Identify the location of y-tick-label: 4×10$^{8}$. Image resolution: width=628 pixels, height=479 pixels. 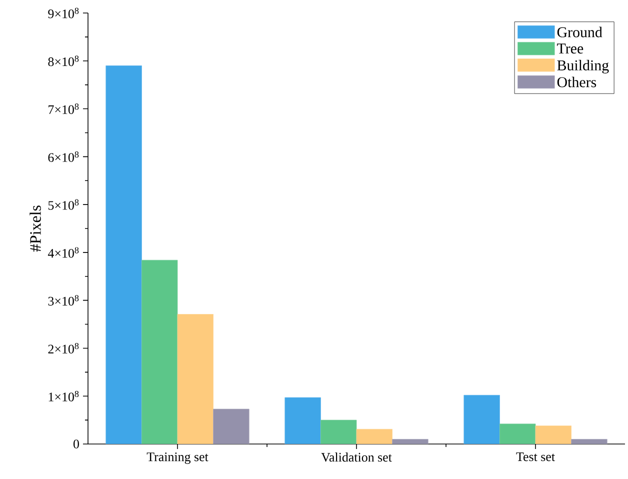
(63, 252).